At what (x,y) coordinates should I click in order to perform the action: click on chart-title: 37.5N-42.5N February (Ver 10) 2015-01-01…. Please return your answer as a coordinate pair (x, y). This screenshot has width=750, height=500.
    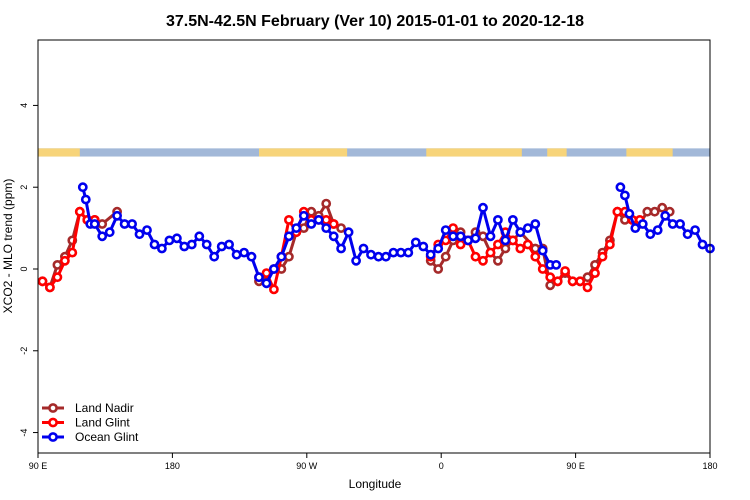
    Looking at the image, I should click on (375, 21).